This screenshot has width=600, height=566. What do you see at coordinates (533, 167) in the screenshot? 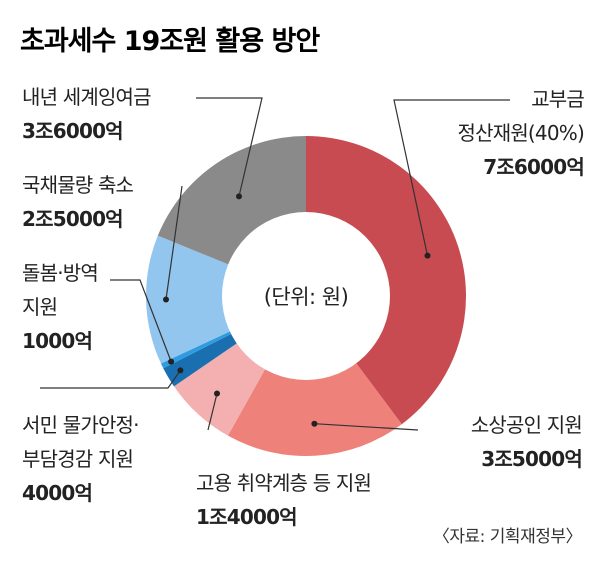
I see `slice-value-0: 7조6000억` at bounding box center [533, 167].